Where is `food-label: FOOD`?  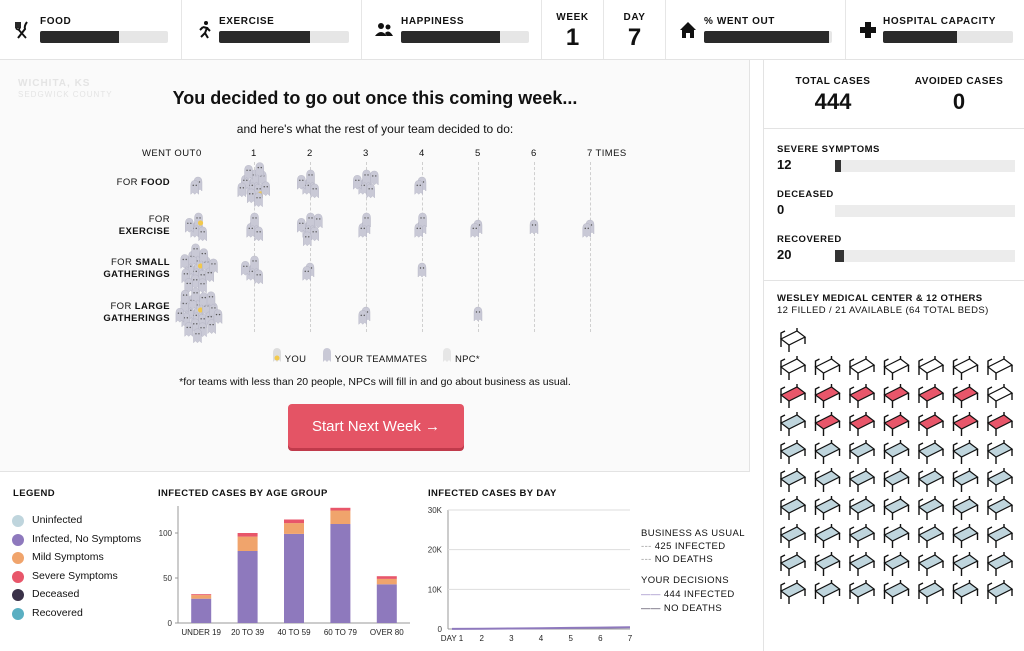
food-label: FOOD is located at coordinates (56, 21).